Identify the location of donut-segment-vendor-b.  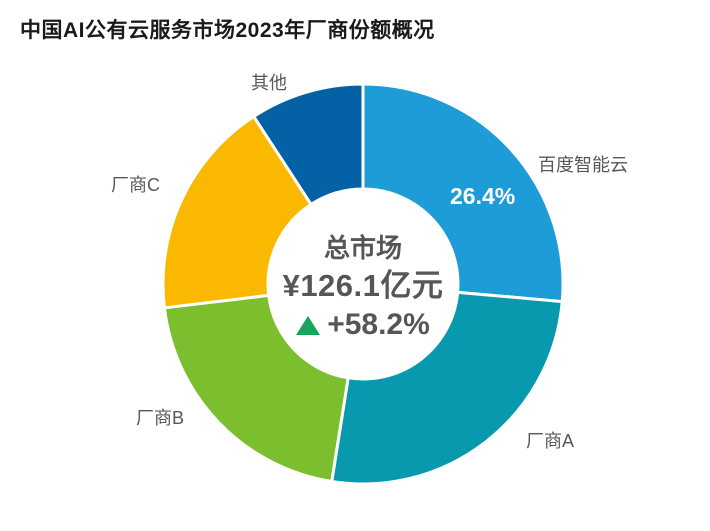
(256, 388).